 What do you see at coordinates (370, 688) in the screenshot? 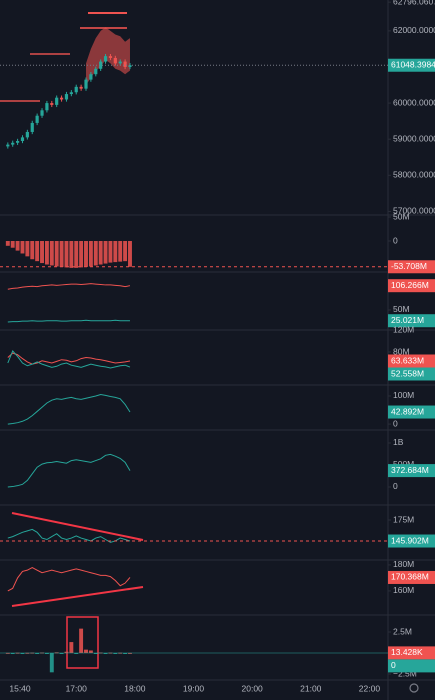
I see `x-tick-label: 22:00` at bounding box center [370, 688].